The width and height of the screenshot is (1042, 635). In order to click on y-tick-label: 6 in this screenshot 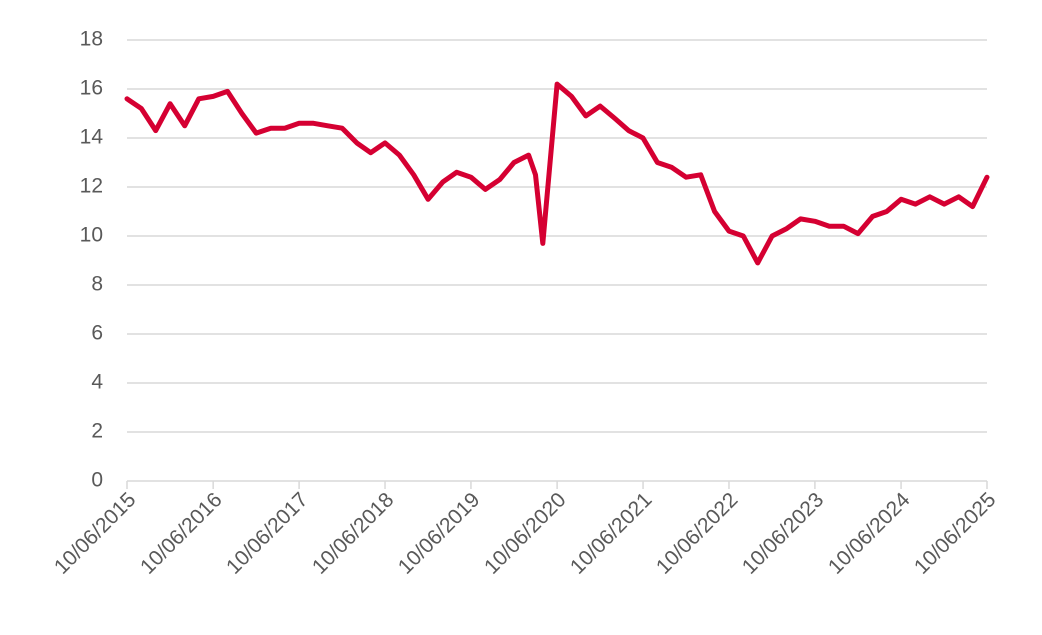, I will do `click(97, 333)`.